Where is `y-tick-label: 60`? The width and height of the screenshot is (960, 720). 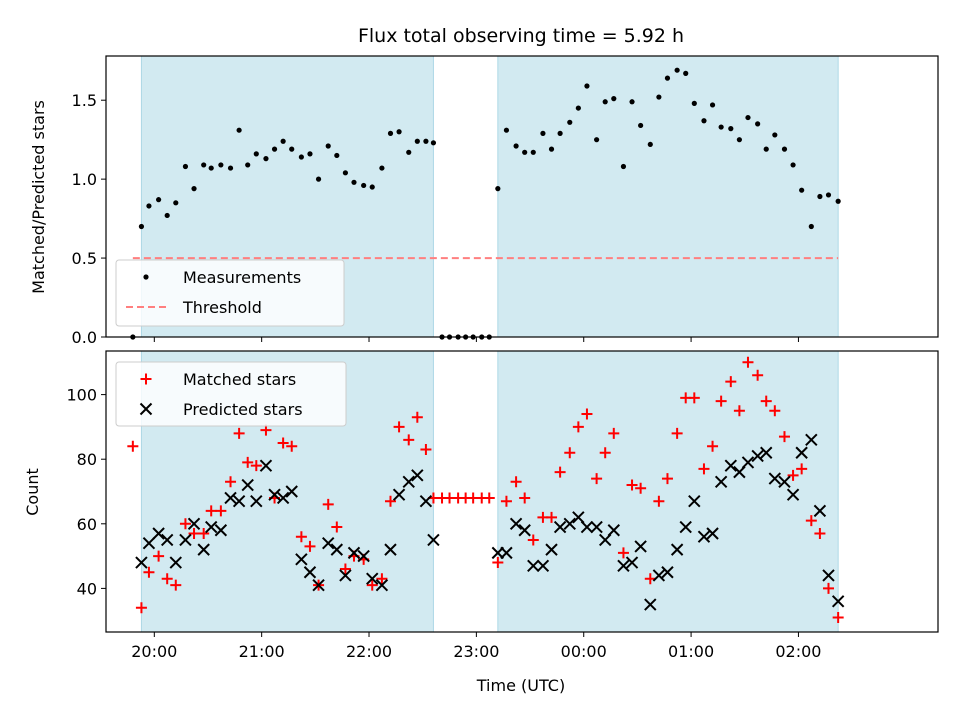 y-tick-label: 60 is located at coordinates (87, 524).